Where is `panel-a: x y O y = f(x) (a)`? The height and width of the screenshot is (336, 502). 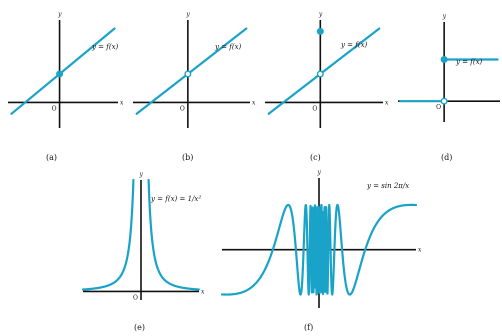
panel-a: x y O y = f(x) (a) is located at coordinates (66, 86).